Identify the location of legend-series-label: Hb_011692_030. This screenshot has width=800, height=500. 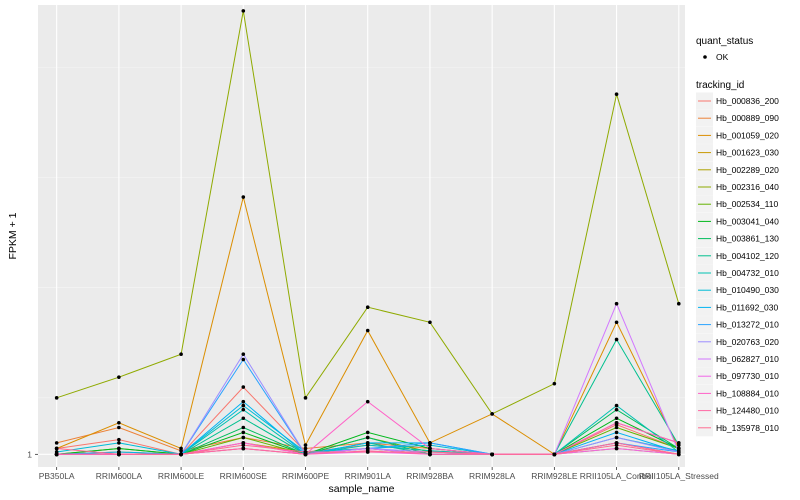
(747, 307).